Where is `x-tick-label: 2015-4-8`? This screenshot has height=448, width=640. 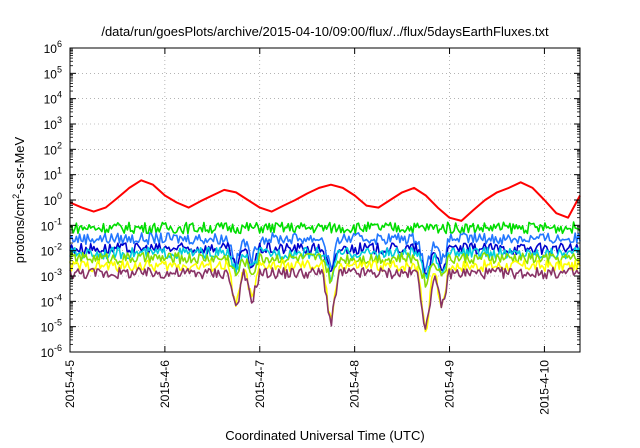 x-tick-label: 2015-4-8 is located at coordinates (355, 384).